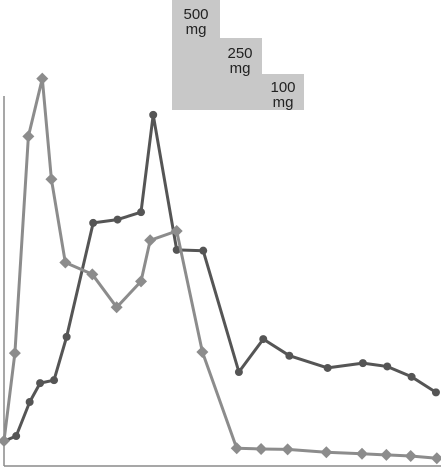 The image size is (441, 470). What do you see at coordinates (196, 29) in the screenshot?
I see `legend-label-1-line2: mg` at bounding box center [196, 29].